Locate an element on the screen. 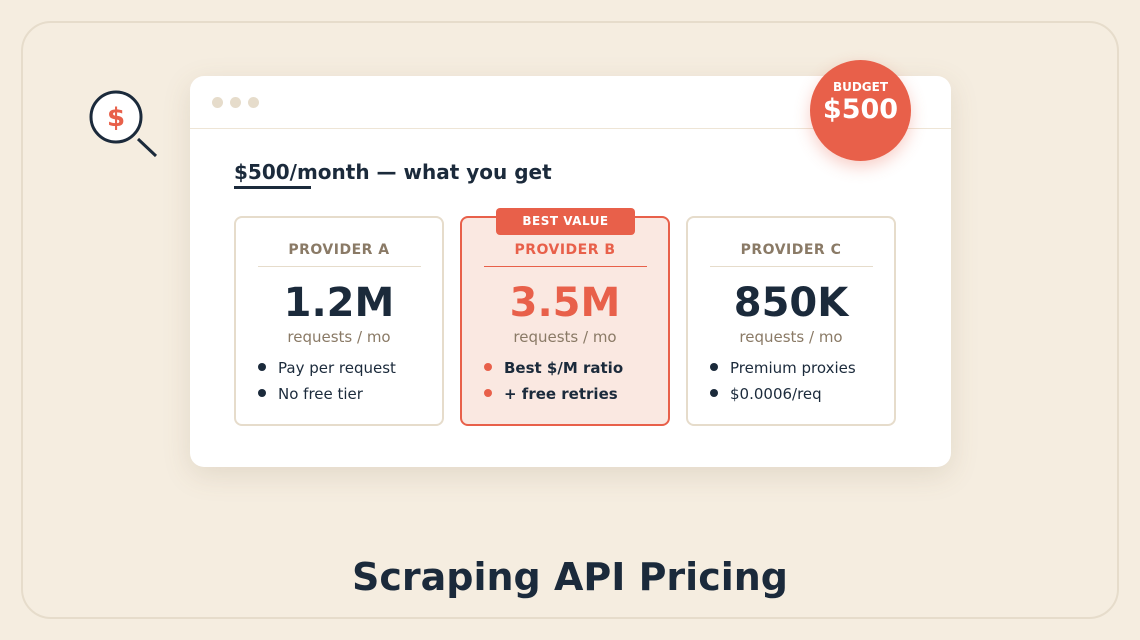 The width and height of the screenshot is (1140, 640). budget-amount: $500 is located at coordinates (860, 109).